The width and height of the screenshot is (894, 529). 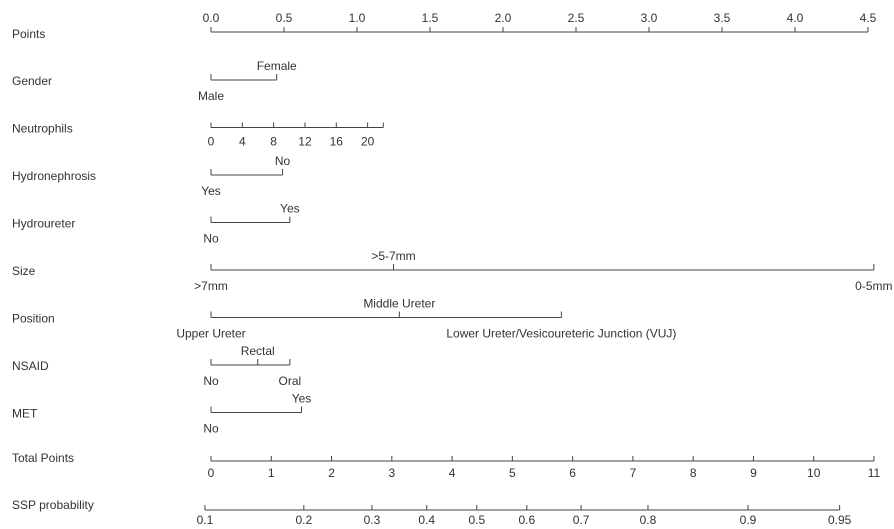 I want to click on tick-label: 0.95, so click(x=840, y=520).